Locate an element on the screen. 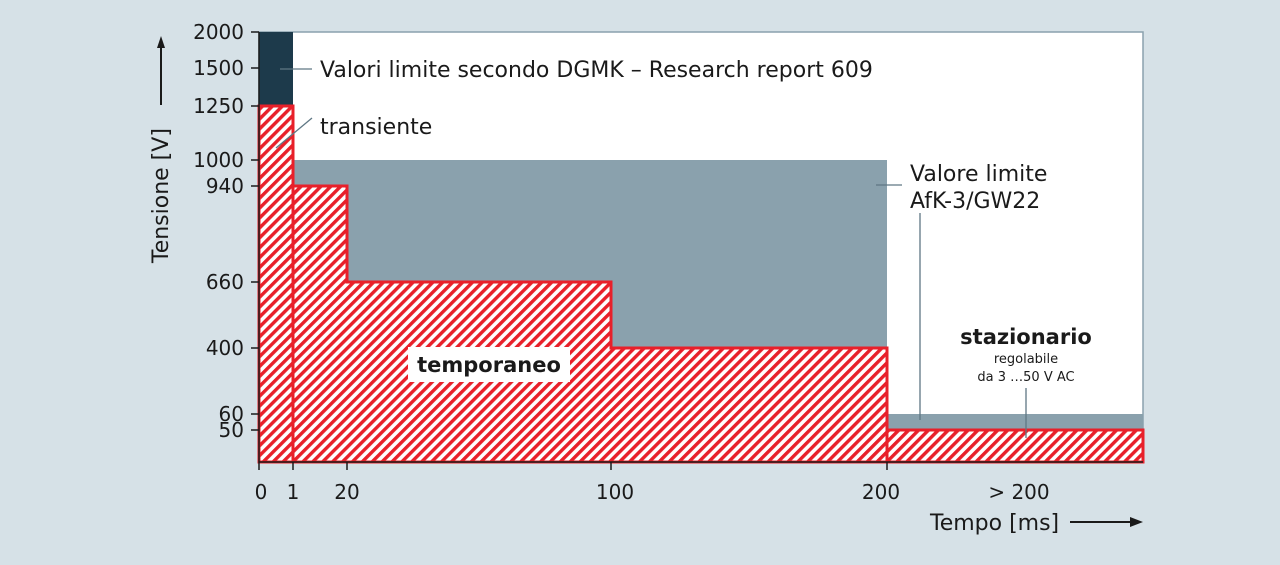 This screenshot has height=565, width=1280. temporary-label-box is located at coordinates (489, 364).